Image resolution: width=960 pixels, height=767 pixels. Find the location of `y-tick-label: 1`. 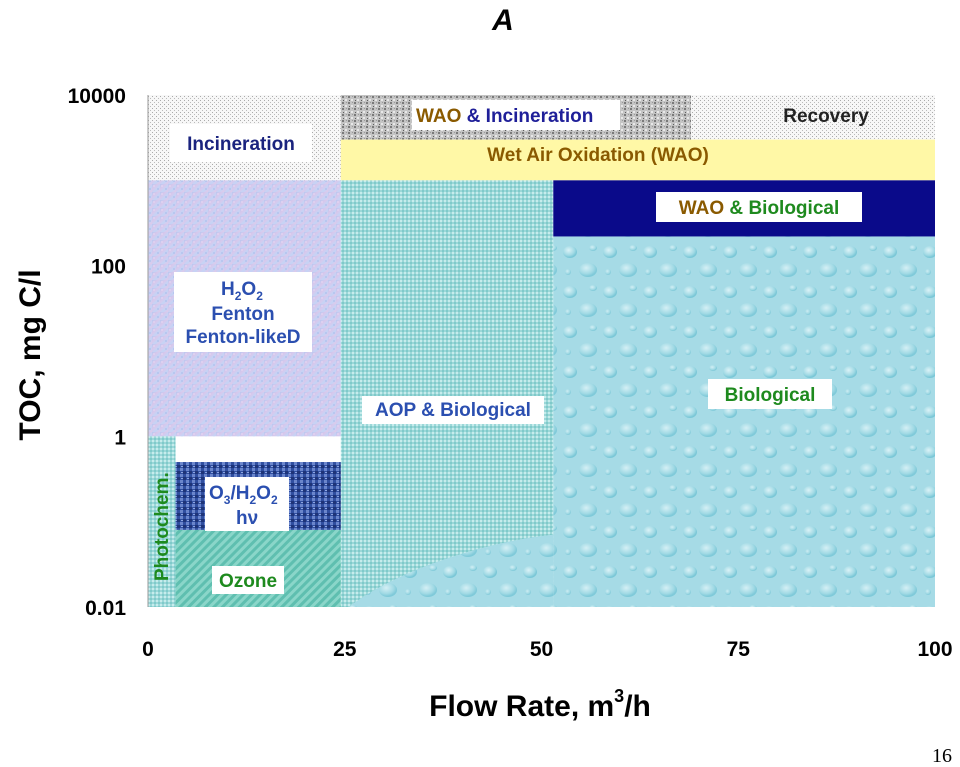

y-tick-label: 1 is located at coordinates (120, 437).